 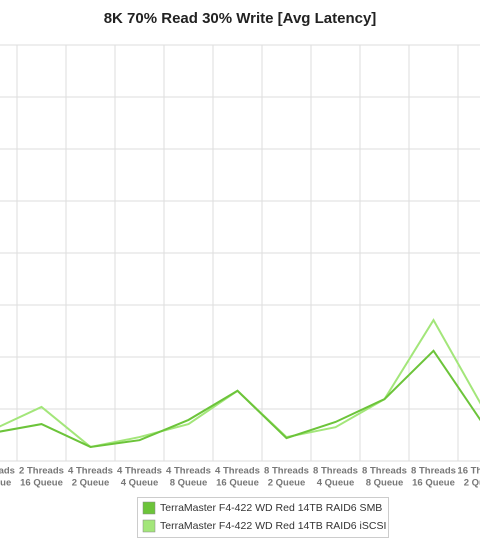 I want to click on legend-label: TerraMaster F4-422 WD Red 14TB RAID6 SMB, so click(x=271, y=508).